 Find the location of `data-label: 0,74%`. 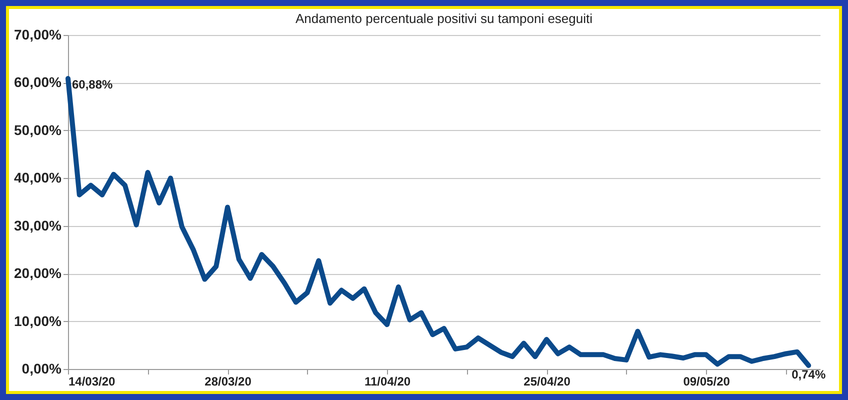

data-label: 0,74% is located at coordinates (809, 374).